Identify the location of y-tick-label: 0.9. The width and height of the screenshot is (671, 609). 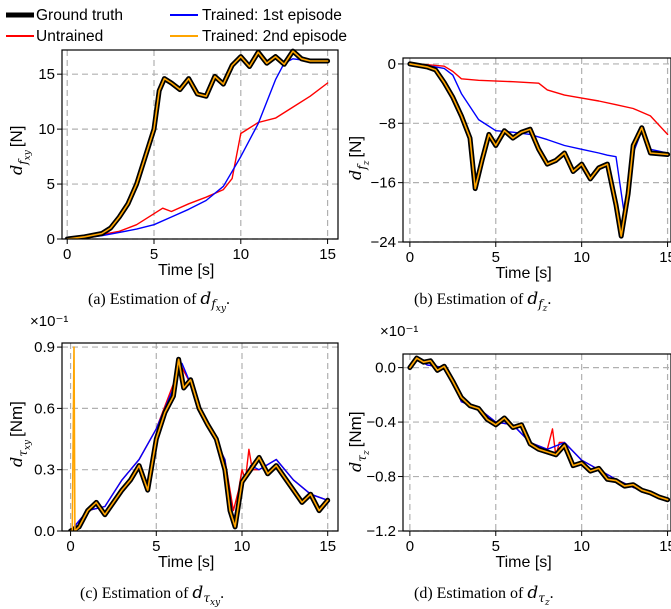
(44, 347).